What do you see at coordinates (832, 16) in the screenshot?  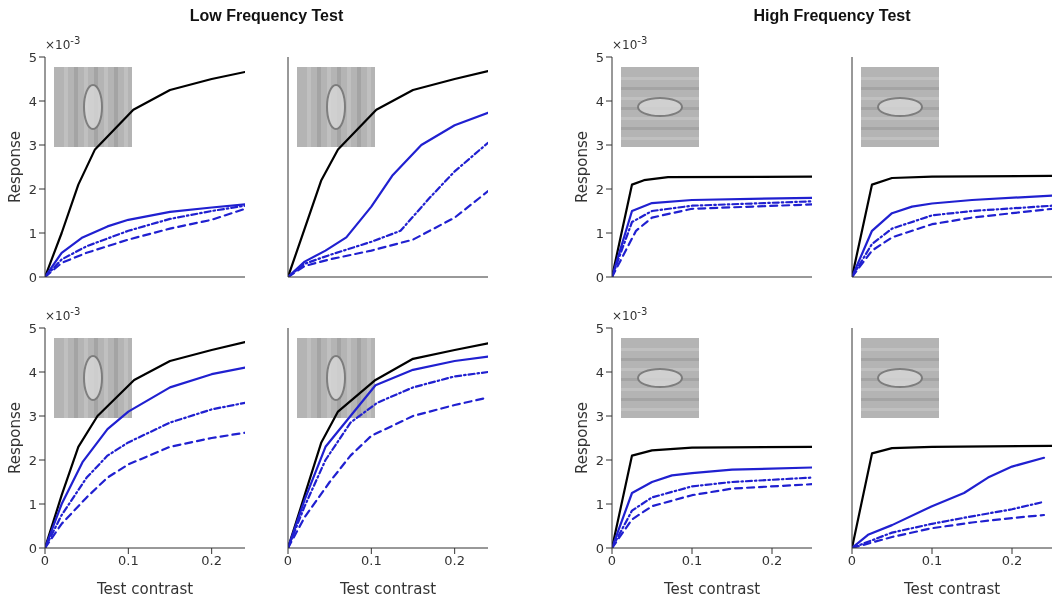 I see `chart-title: High Frequency Test` at bounding box center [832, 16].